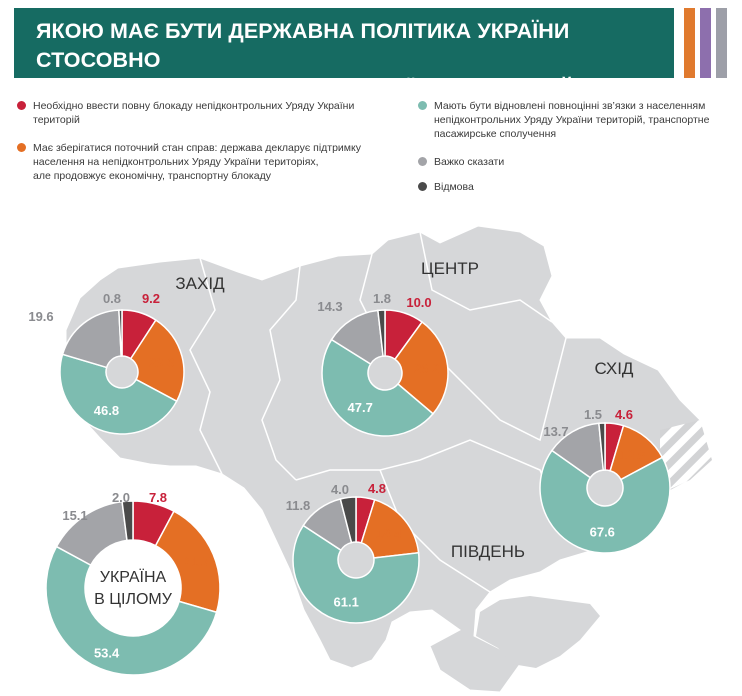 Image resolution: width=742 pixels, height=696 pixels. Describe the element at coordinates (422, 186) in the screenshot. I see `legend-dot-dark` at that location.